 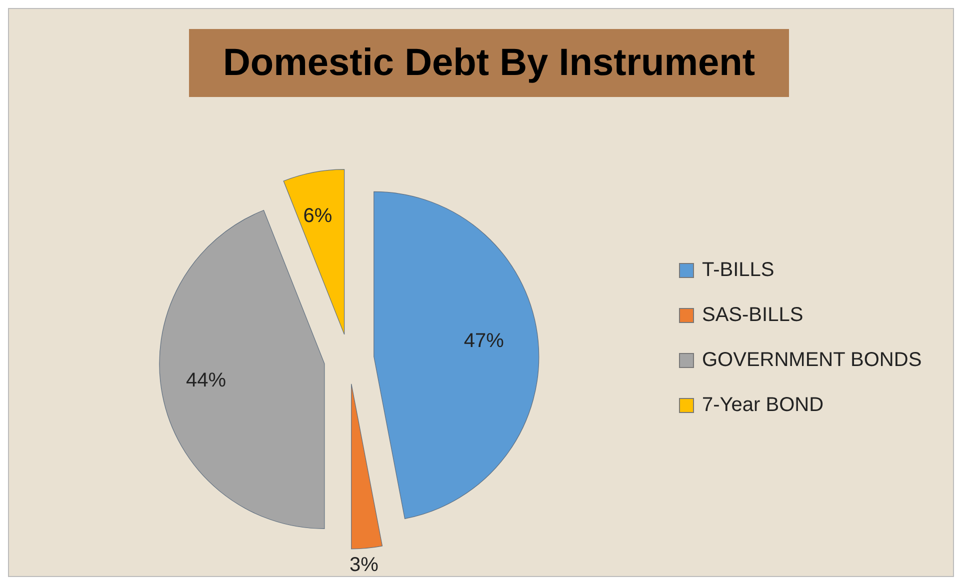 I want to click on legend-label: T-BILLS, so click(x=738, y=270).